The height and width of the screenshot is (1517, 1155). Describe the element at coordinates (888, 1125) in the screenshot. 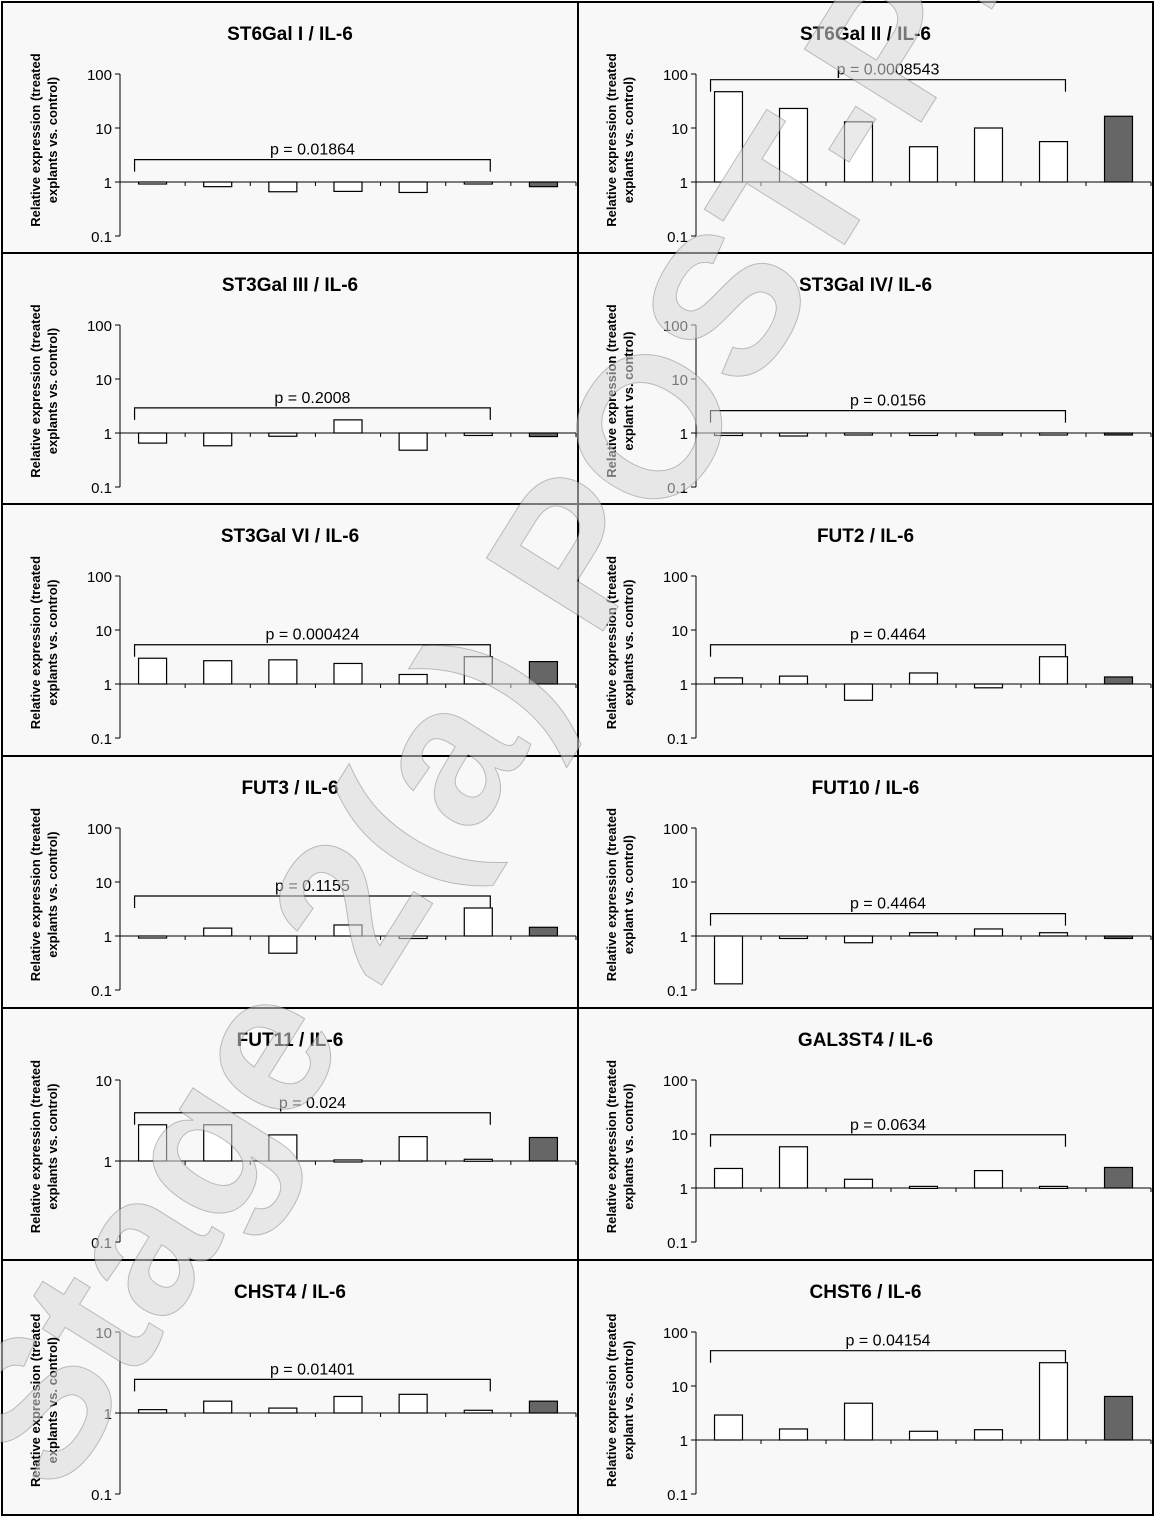

I see `p-value-label: p = 0.0634` at that location.